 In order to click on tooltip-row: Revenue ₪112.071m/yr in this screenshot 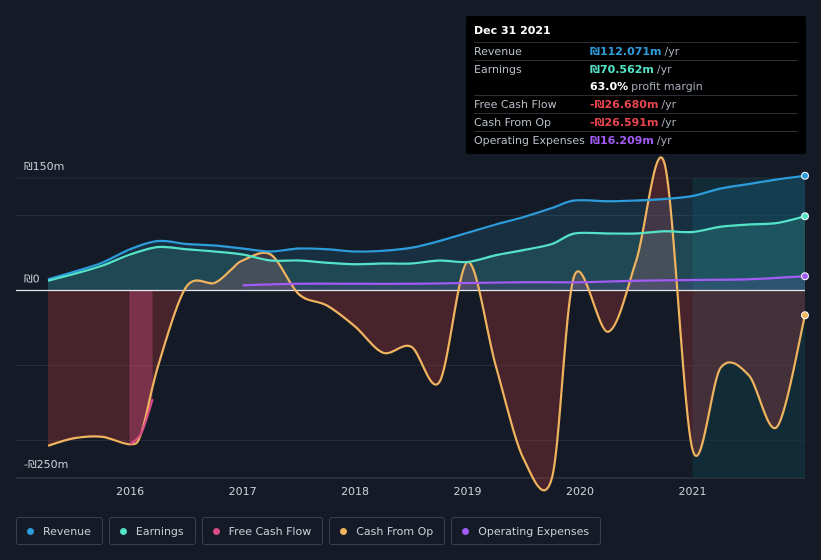, I will do `click(636, 51)`.